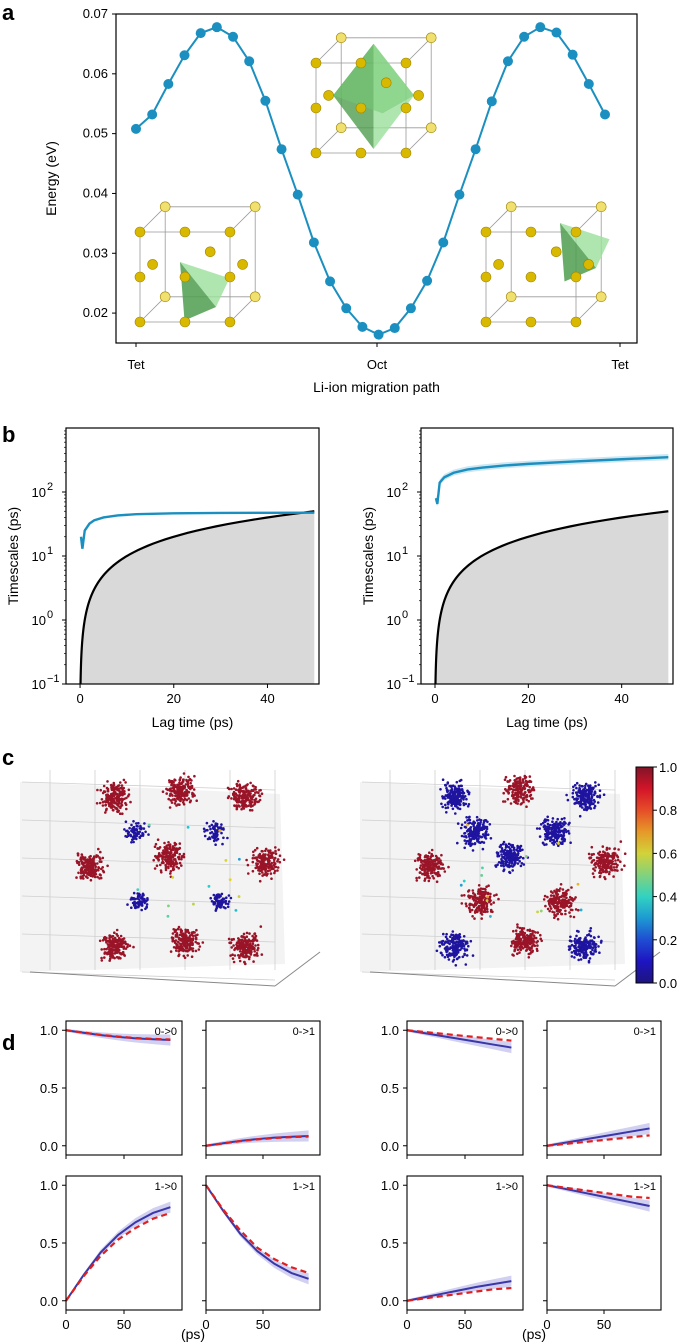 Image resolution: width=685 pixels, height=1344 pixels. Describe the element at coordinates (374, 78) in the screenshot. I see `octahedron-face` at that location.